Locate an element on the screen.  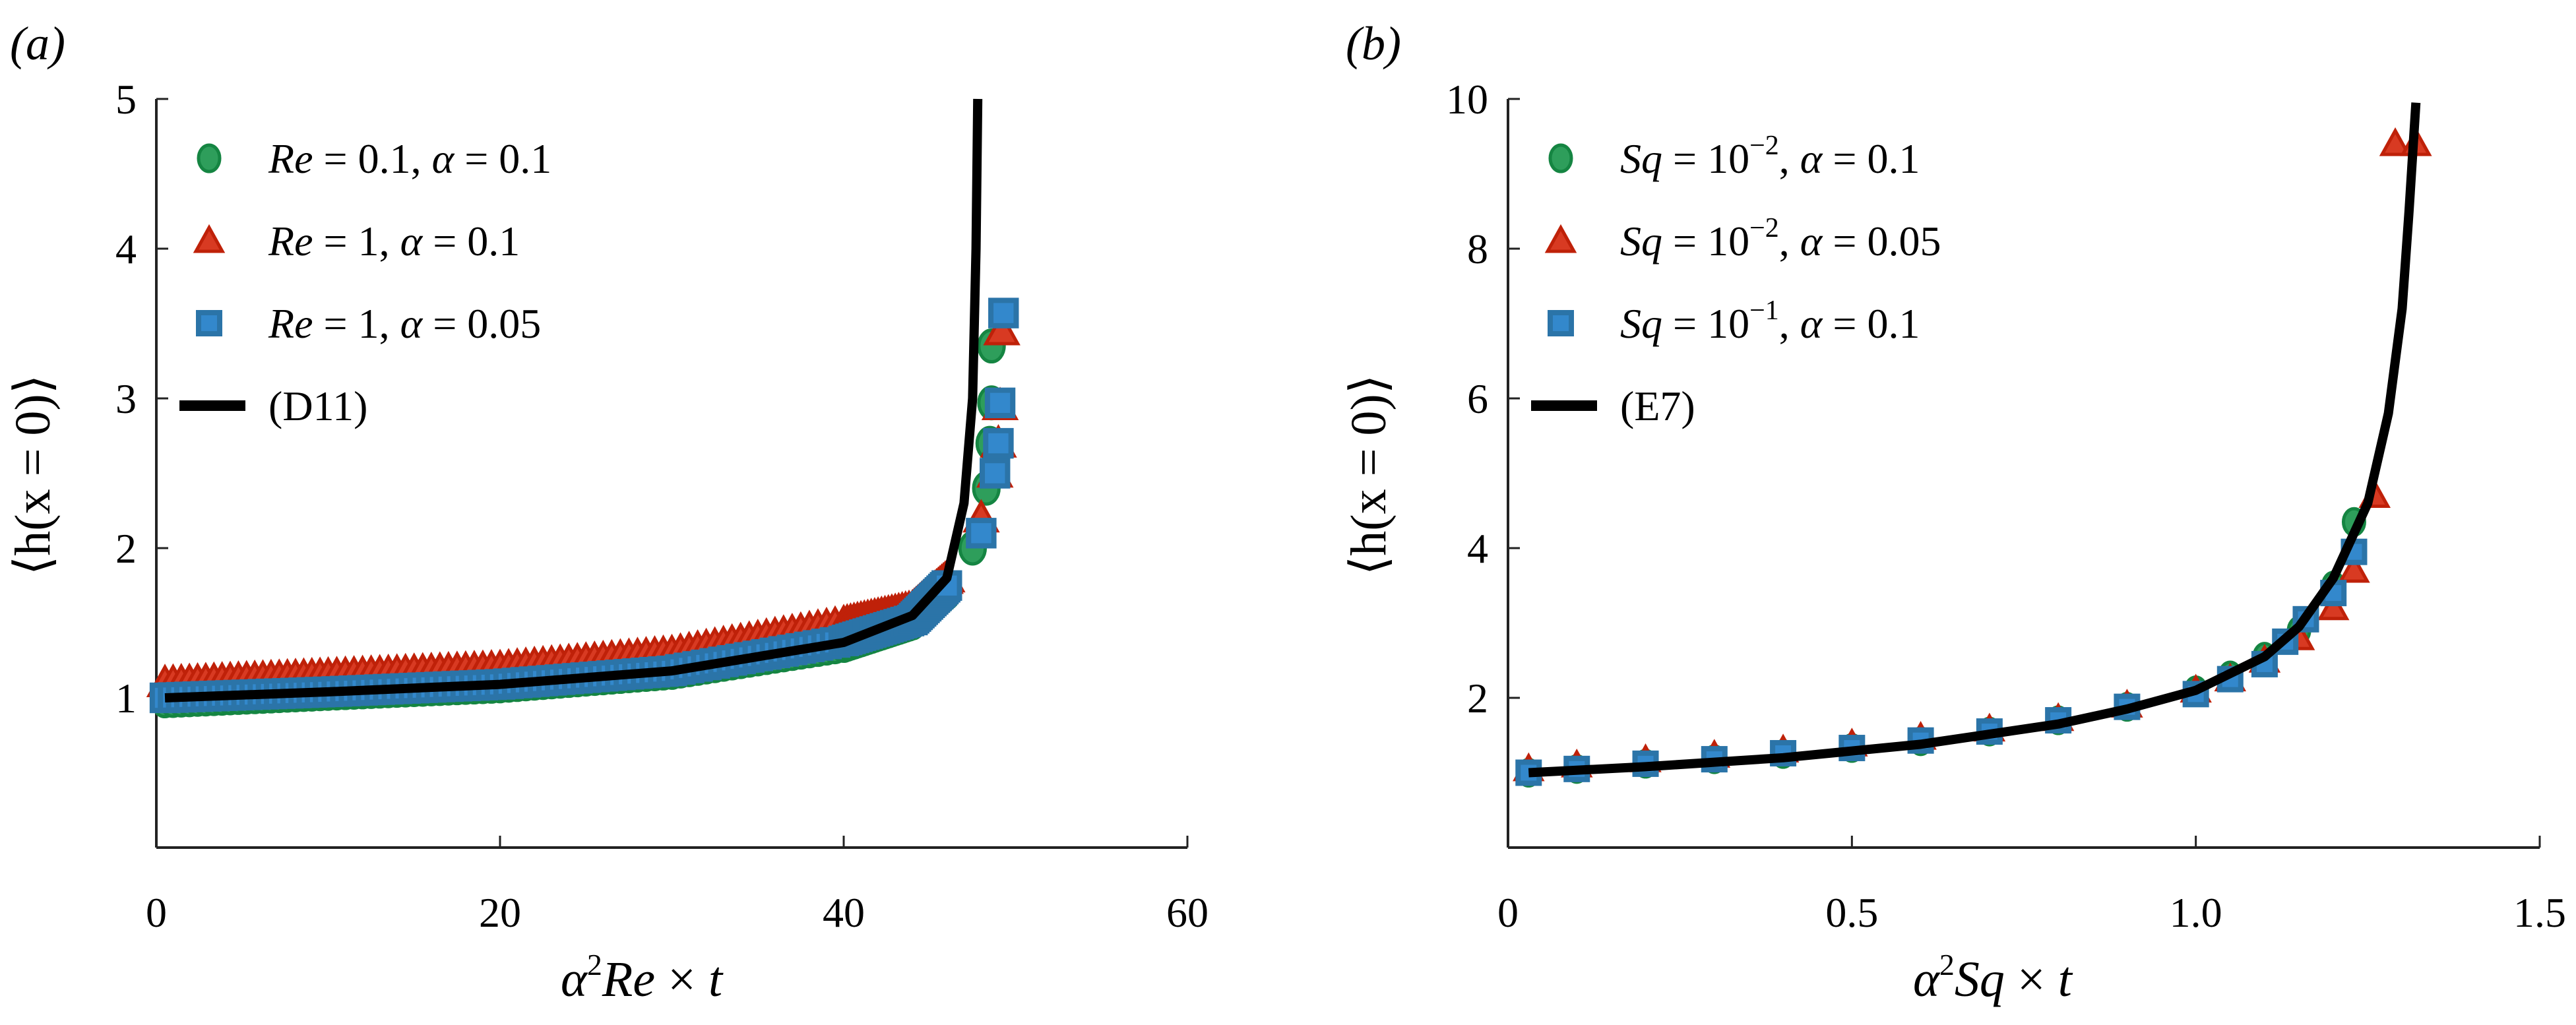
legend-item: Sq = 10−2, α = 0.1 is located at coordinates (1734, 157).